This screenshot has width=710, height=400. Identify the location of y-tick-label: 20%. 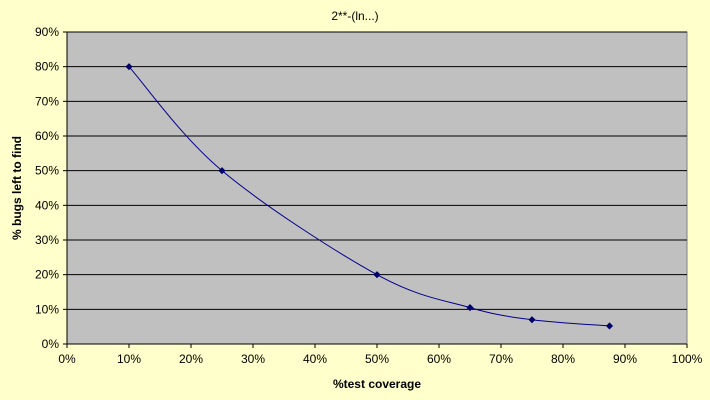
(47, 275).